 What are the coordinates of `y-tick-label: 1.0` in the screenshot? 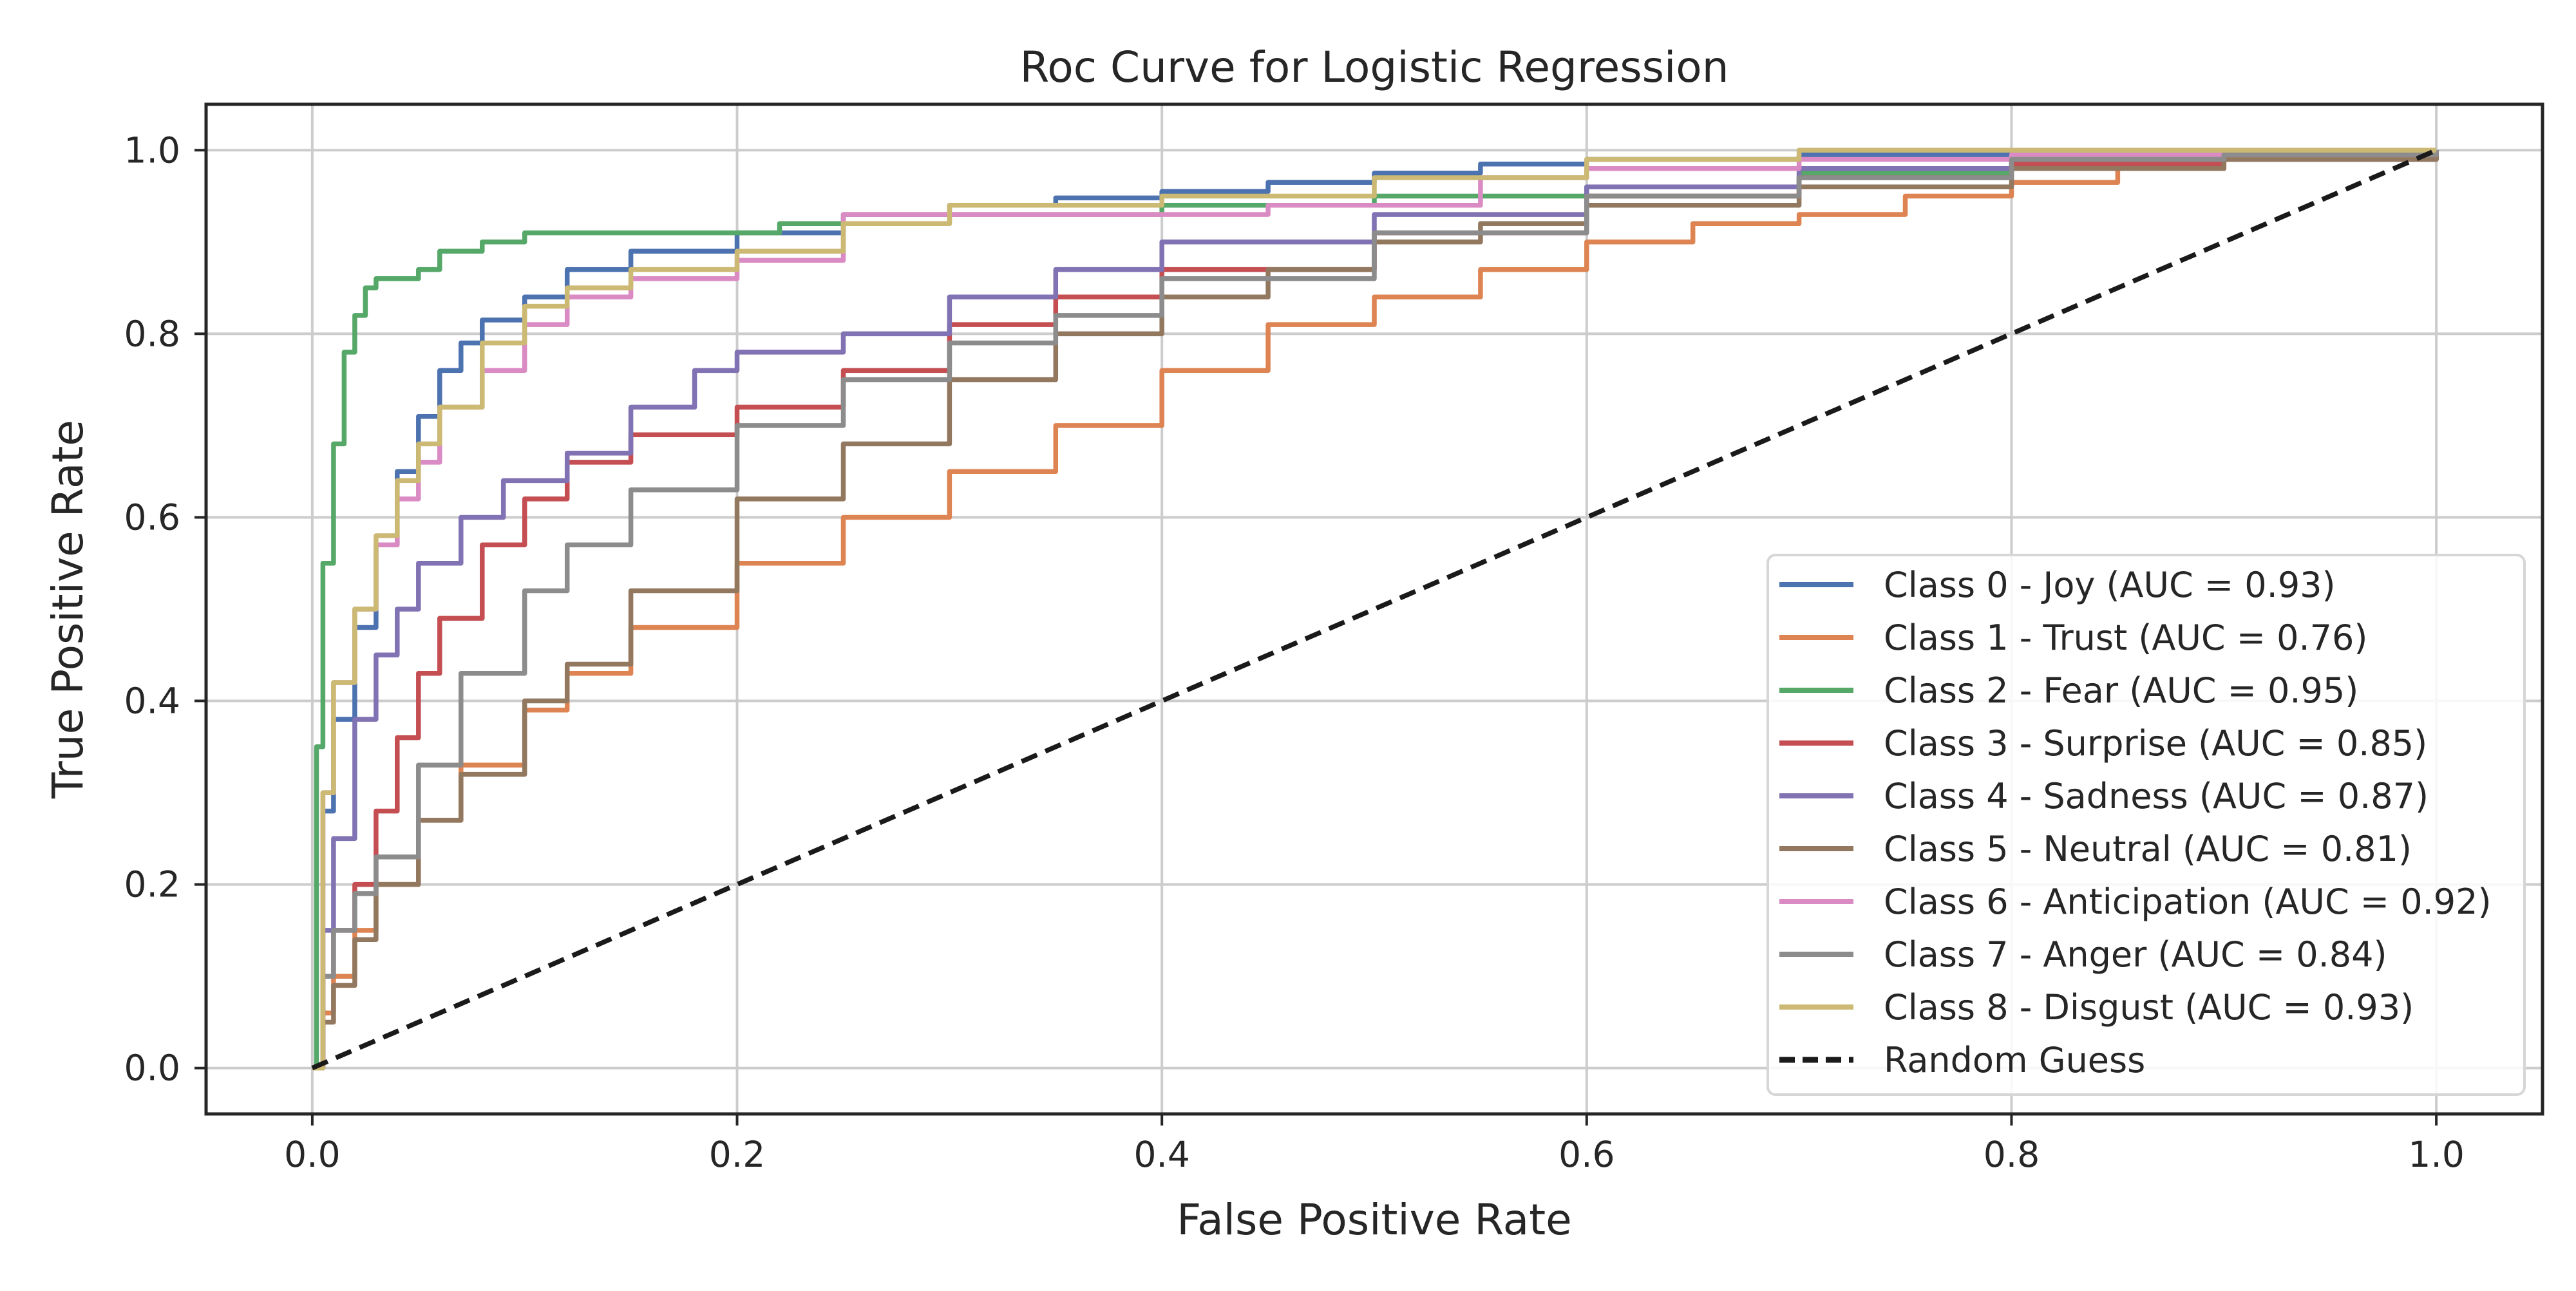 It's located at (152, 150).